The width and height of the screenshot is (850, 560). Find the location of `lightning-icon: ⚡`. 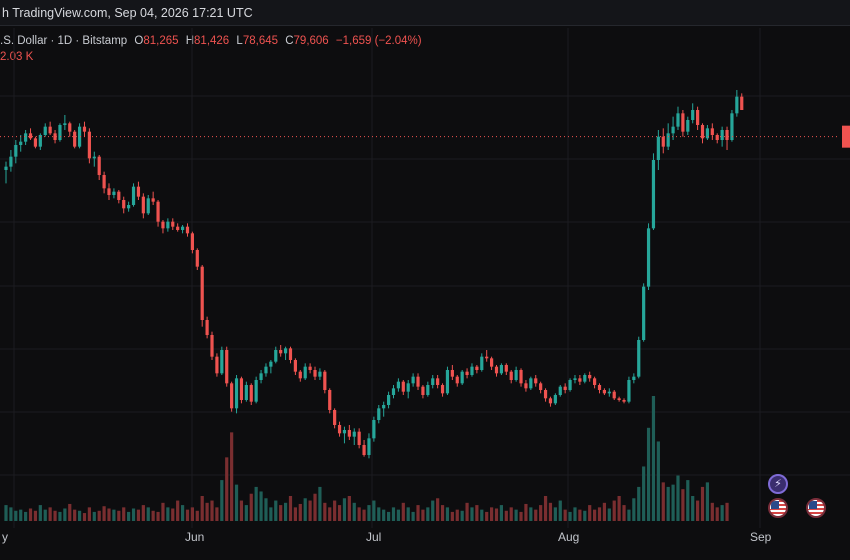

lightning-icon: ⚡ is located at coordinates (778, 484).